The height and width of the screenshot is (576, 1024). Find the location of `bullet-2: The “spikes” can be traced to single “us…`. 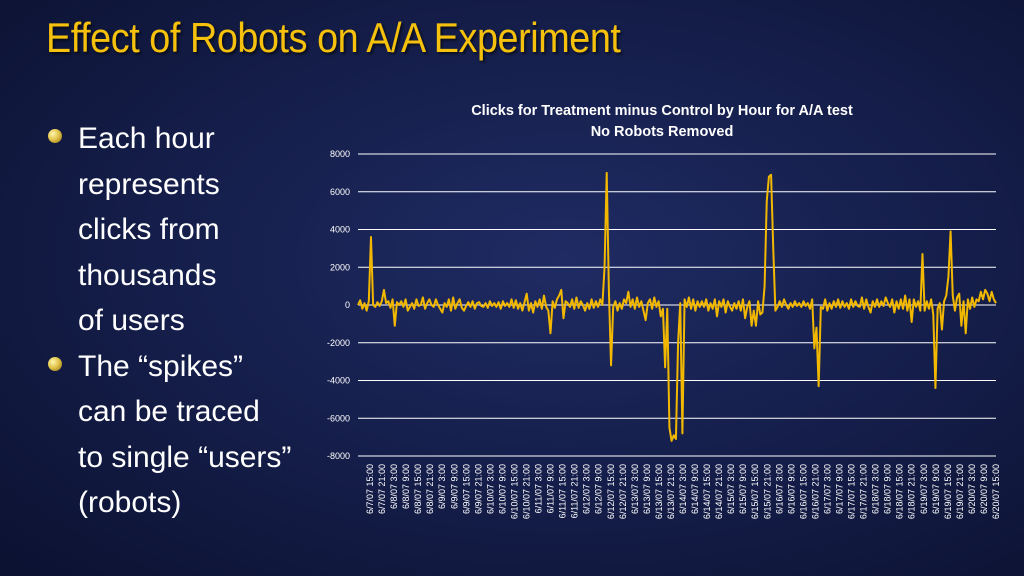

bullet-2: The “spikes” can be traced to single “us… is located at coordinates (169, 435).